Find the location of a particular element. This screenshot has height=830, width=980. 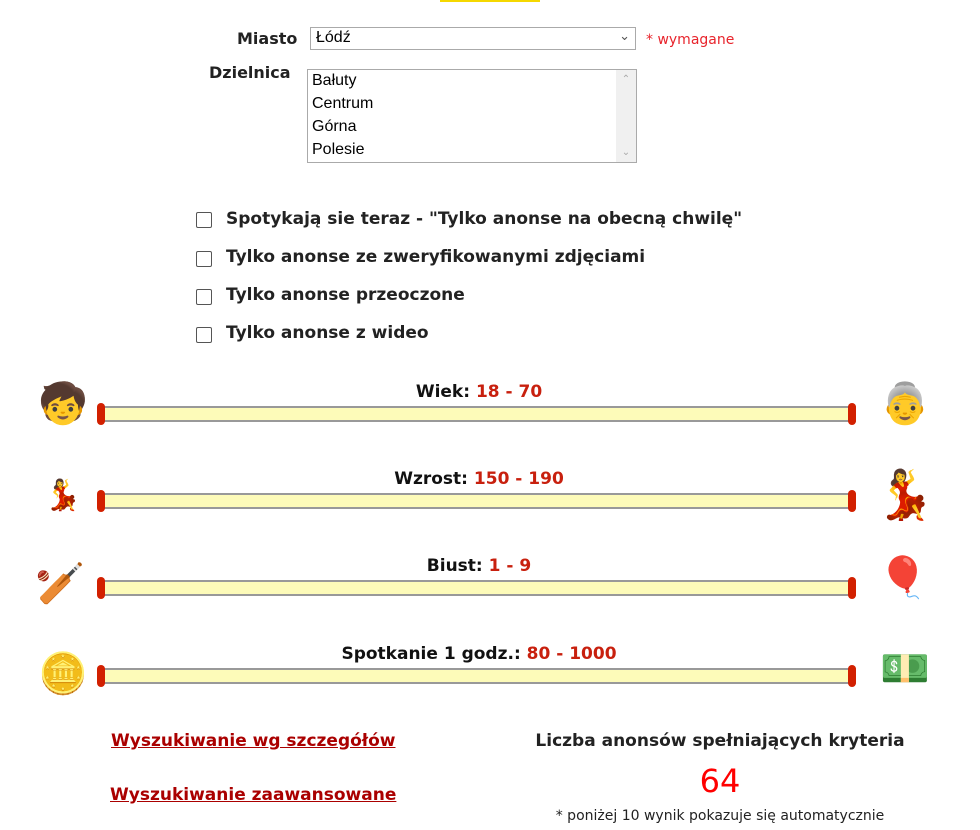

district-option: Centrum is located at coordinates (343, 103).